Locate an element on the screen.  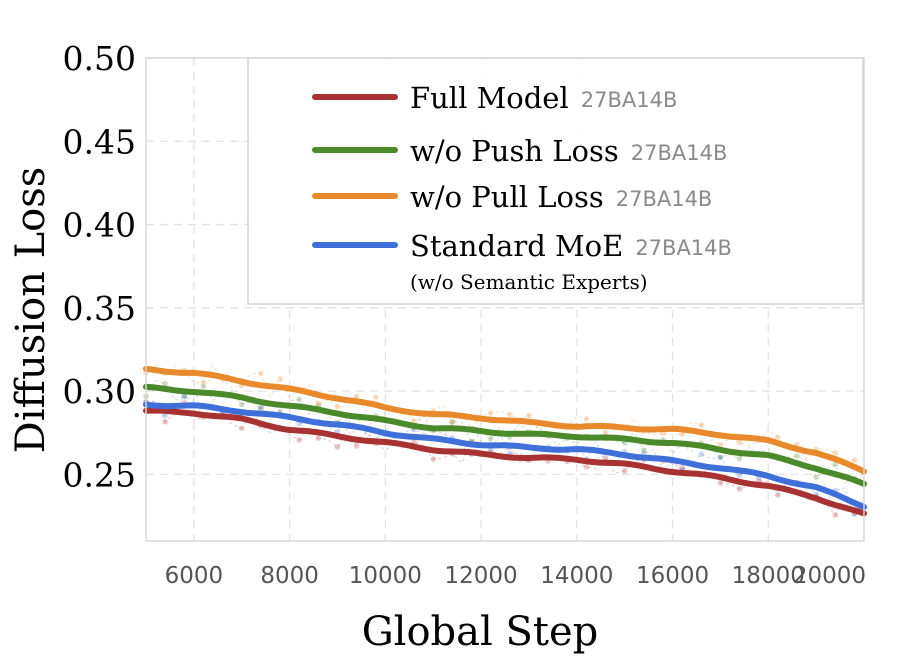
legend-item: w/o Pull Loss 27BA14B is located at coordinates (512, 197).